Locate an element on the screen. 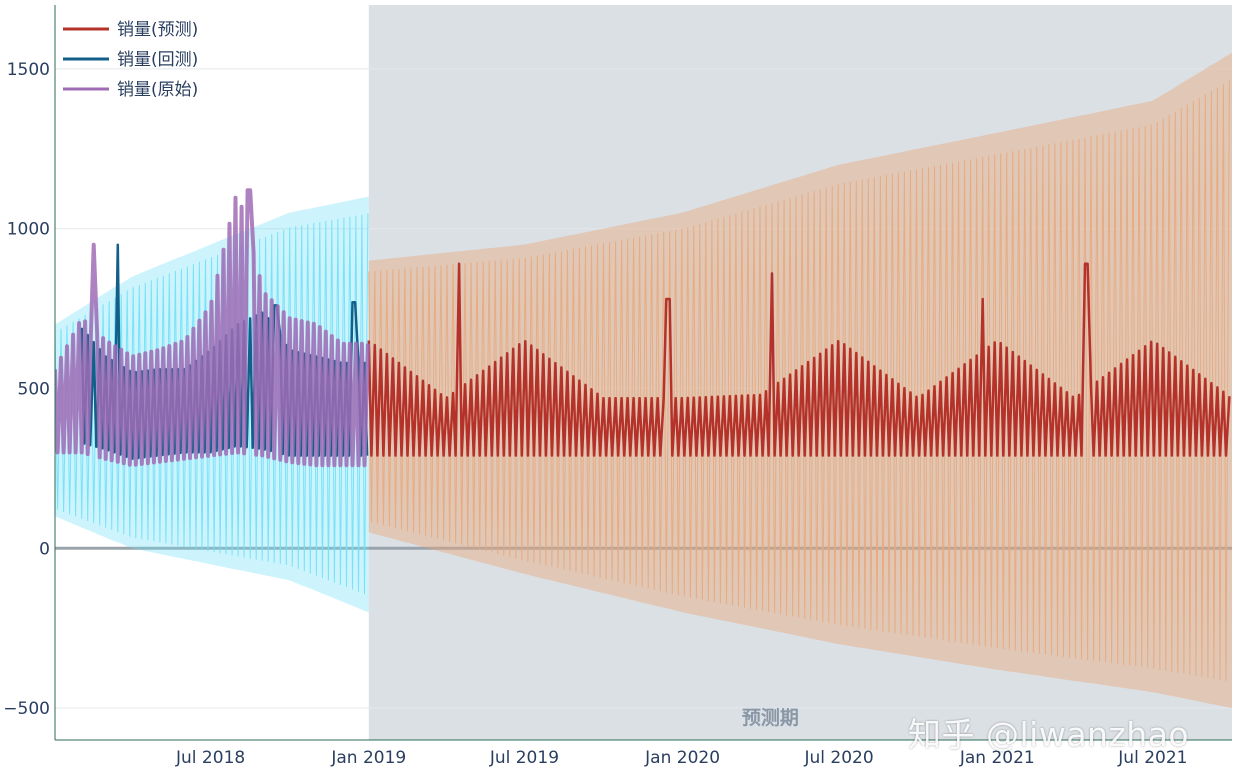  legend: 销量(预测) 销量(回测) 销量(原始) is located at coordinates (130, 60).